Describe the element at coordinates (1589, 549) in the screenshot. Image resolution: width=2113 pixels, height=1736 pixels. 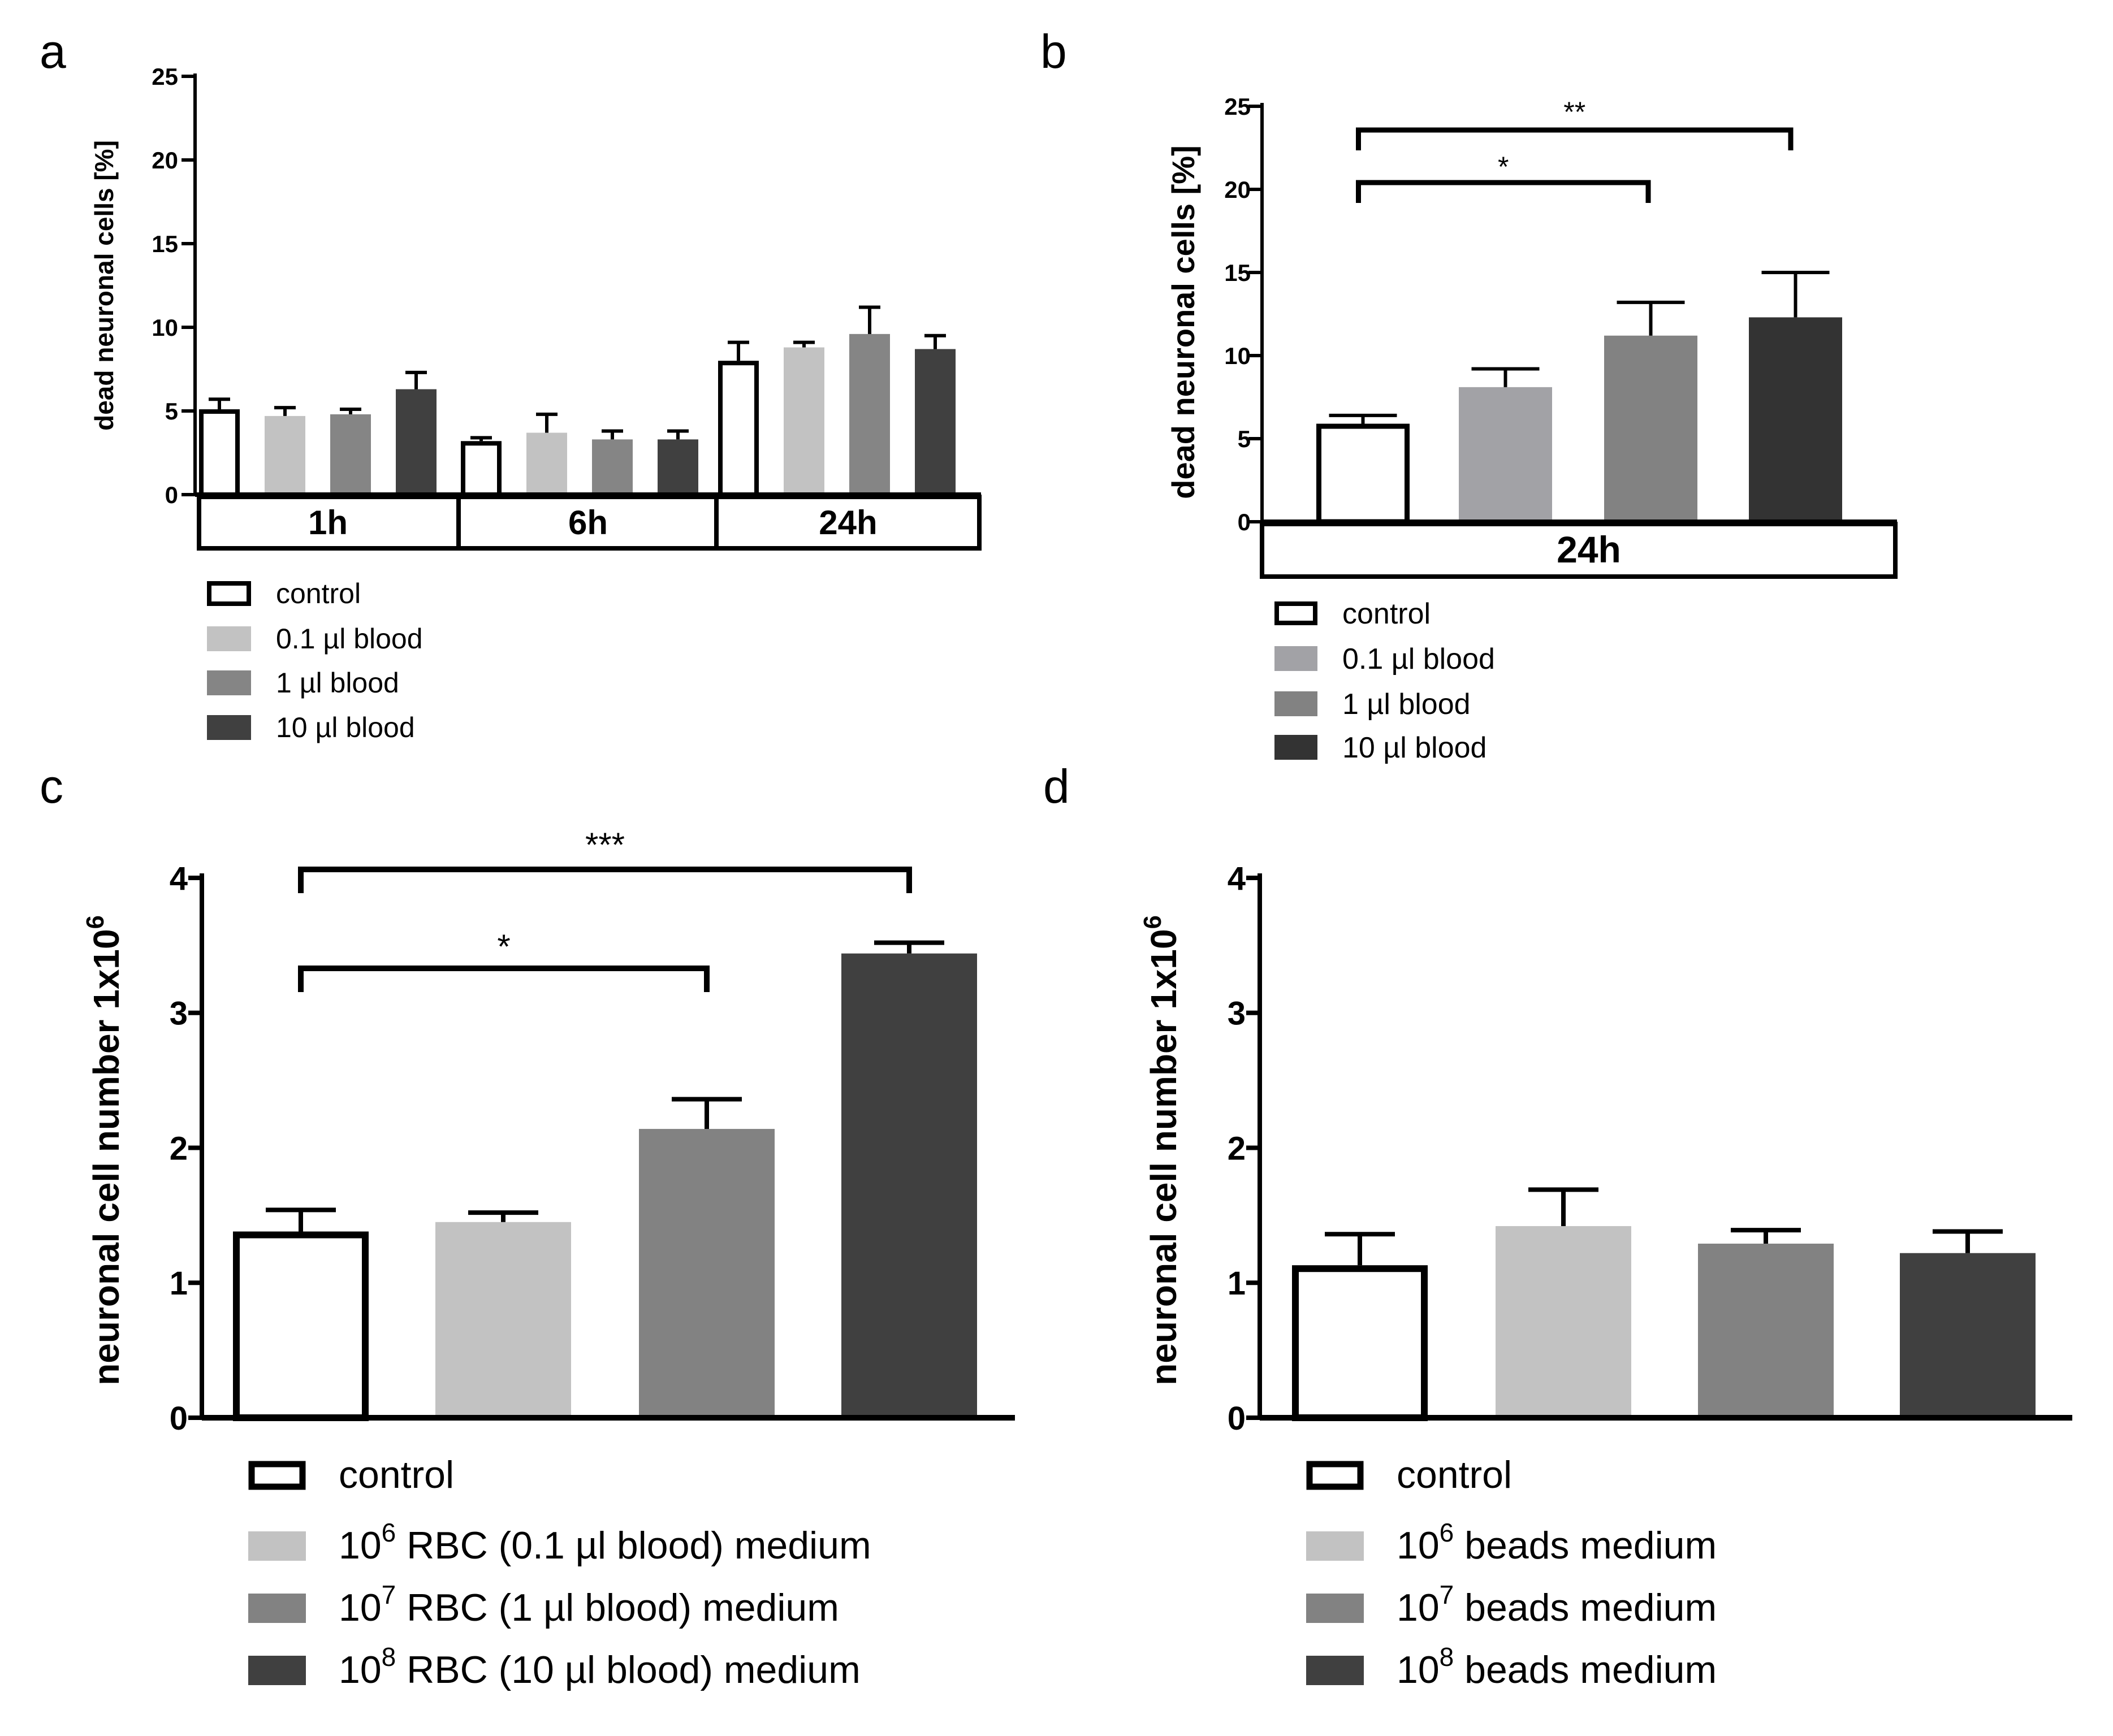
I see `group-label: 24h` at that location.